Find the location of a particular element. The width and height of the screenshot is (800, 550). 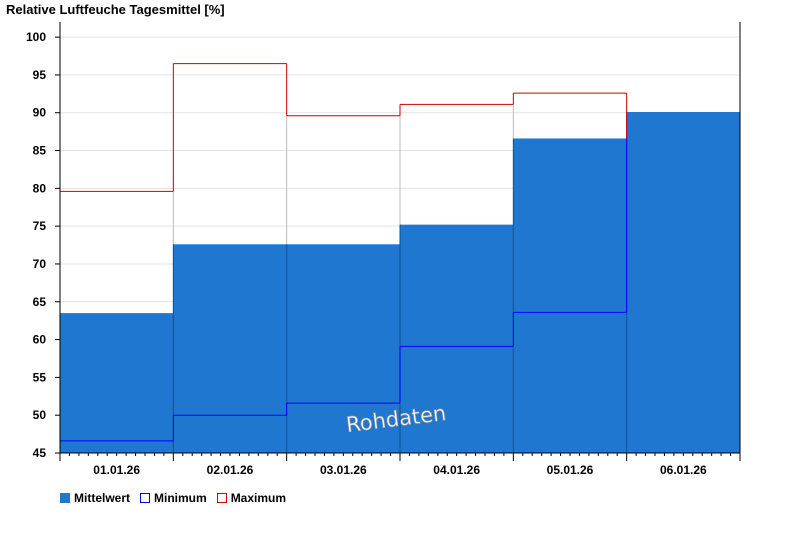

y-tick-label: 85 is located at coordinates (40, 151).